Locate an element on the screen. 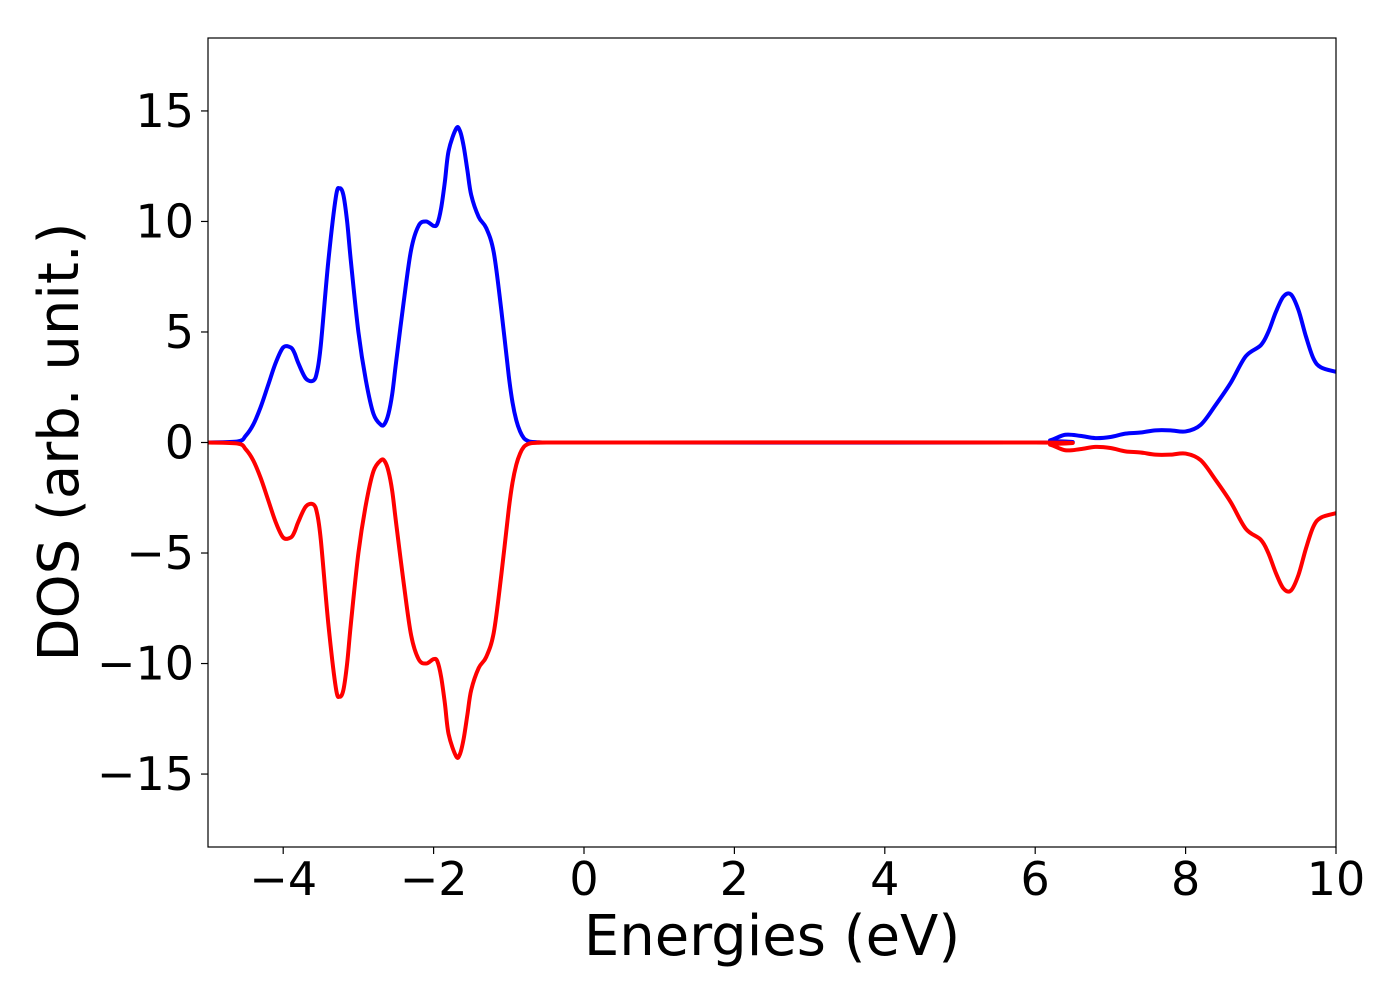 The image size is (1400, 1000). y-tick-label: 10 is located at coordinates (164, 221).